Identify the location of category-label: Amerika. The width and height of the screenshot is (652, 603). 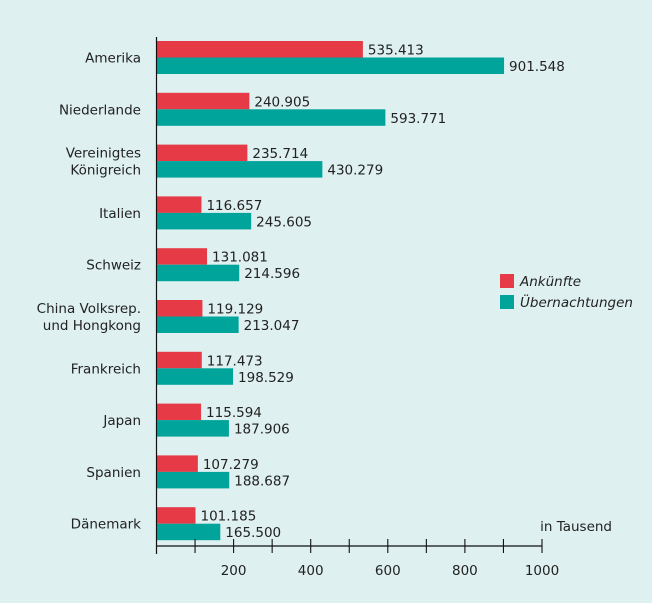
(113, 59).